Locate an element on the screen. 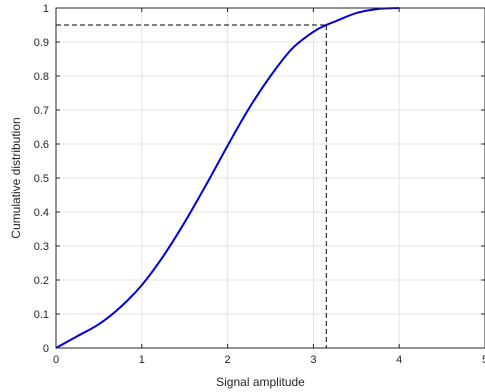  y-tick-labels: 0 0.1 0.2 0.3 0.4 0.5 0.6 0.7 0.8 0.9 1 is located at coordinates (41, 179).